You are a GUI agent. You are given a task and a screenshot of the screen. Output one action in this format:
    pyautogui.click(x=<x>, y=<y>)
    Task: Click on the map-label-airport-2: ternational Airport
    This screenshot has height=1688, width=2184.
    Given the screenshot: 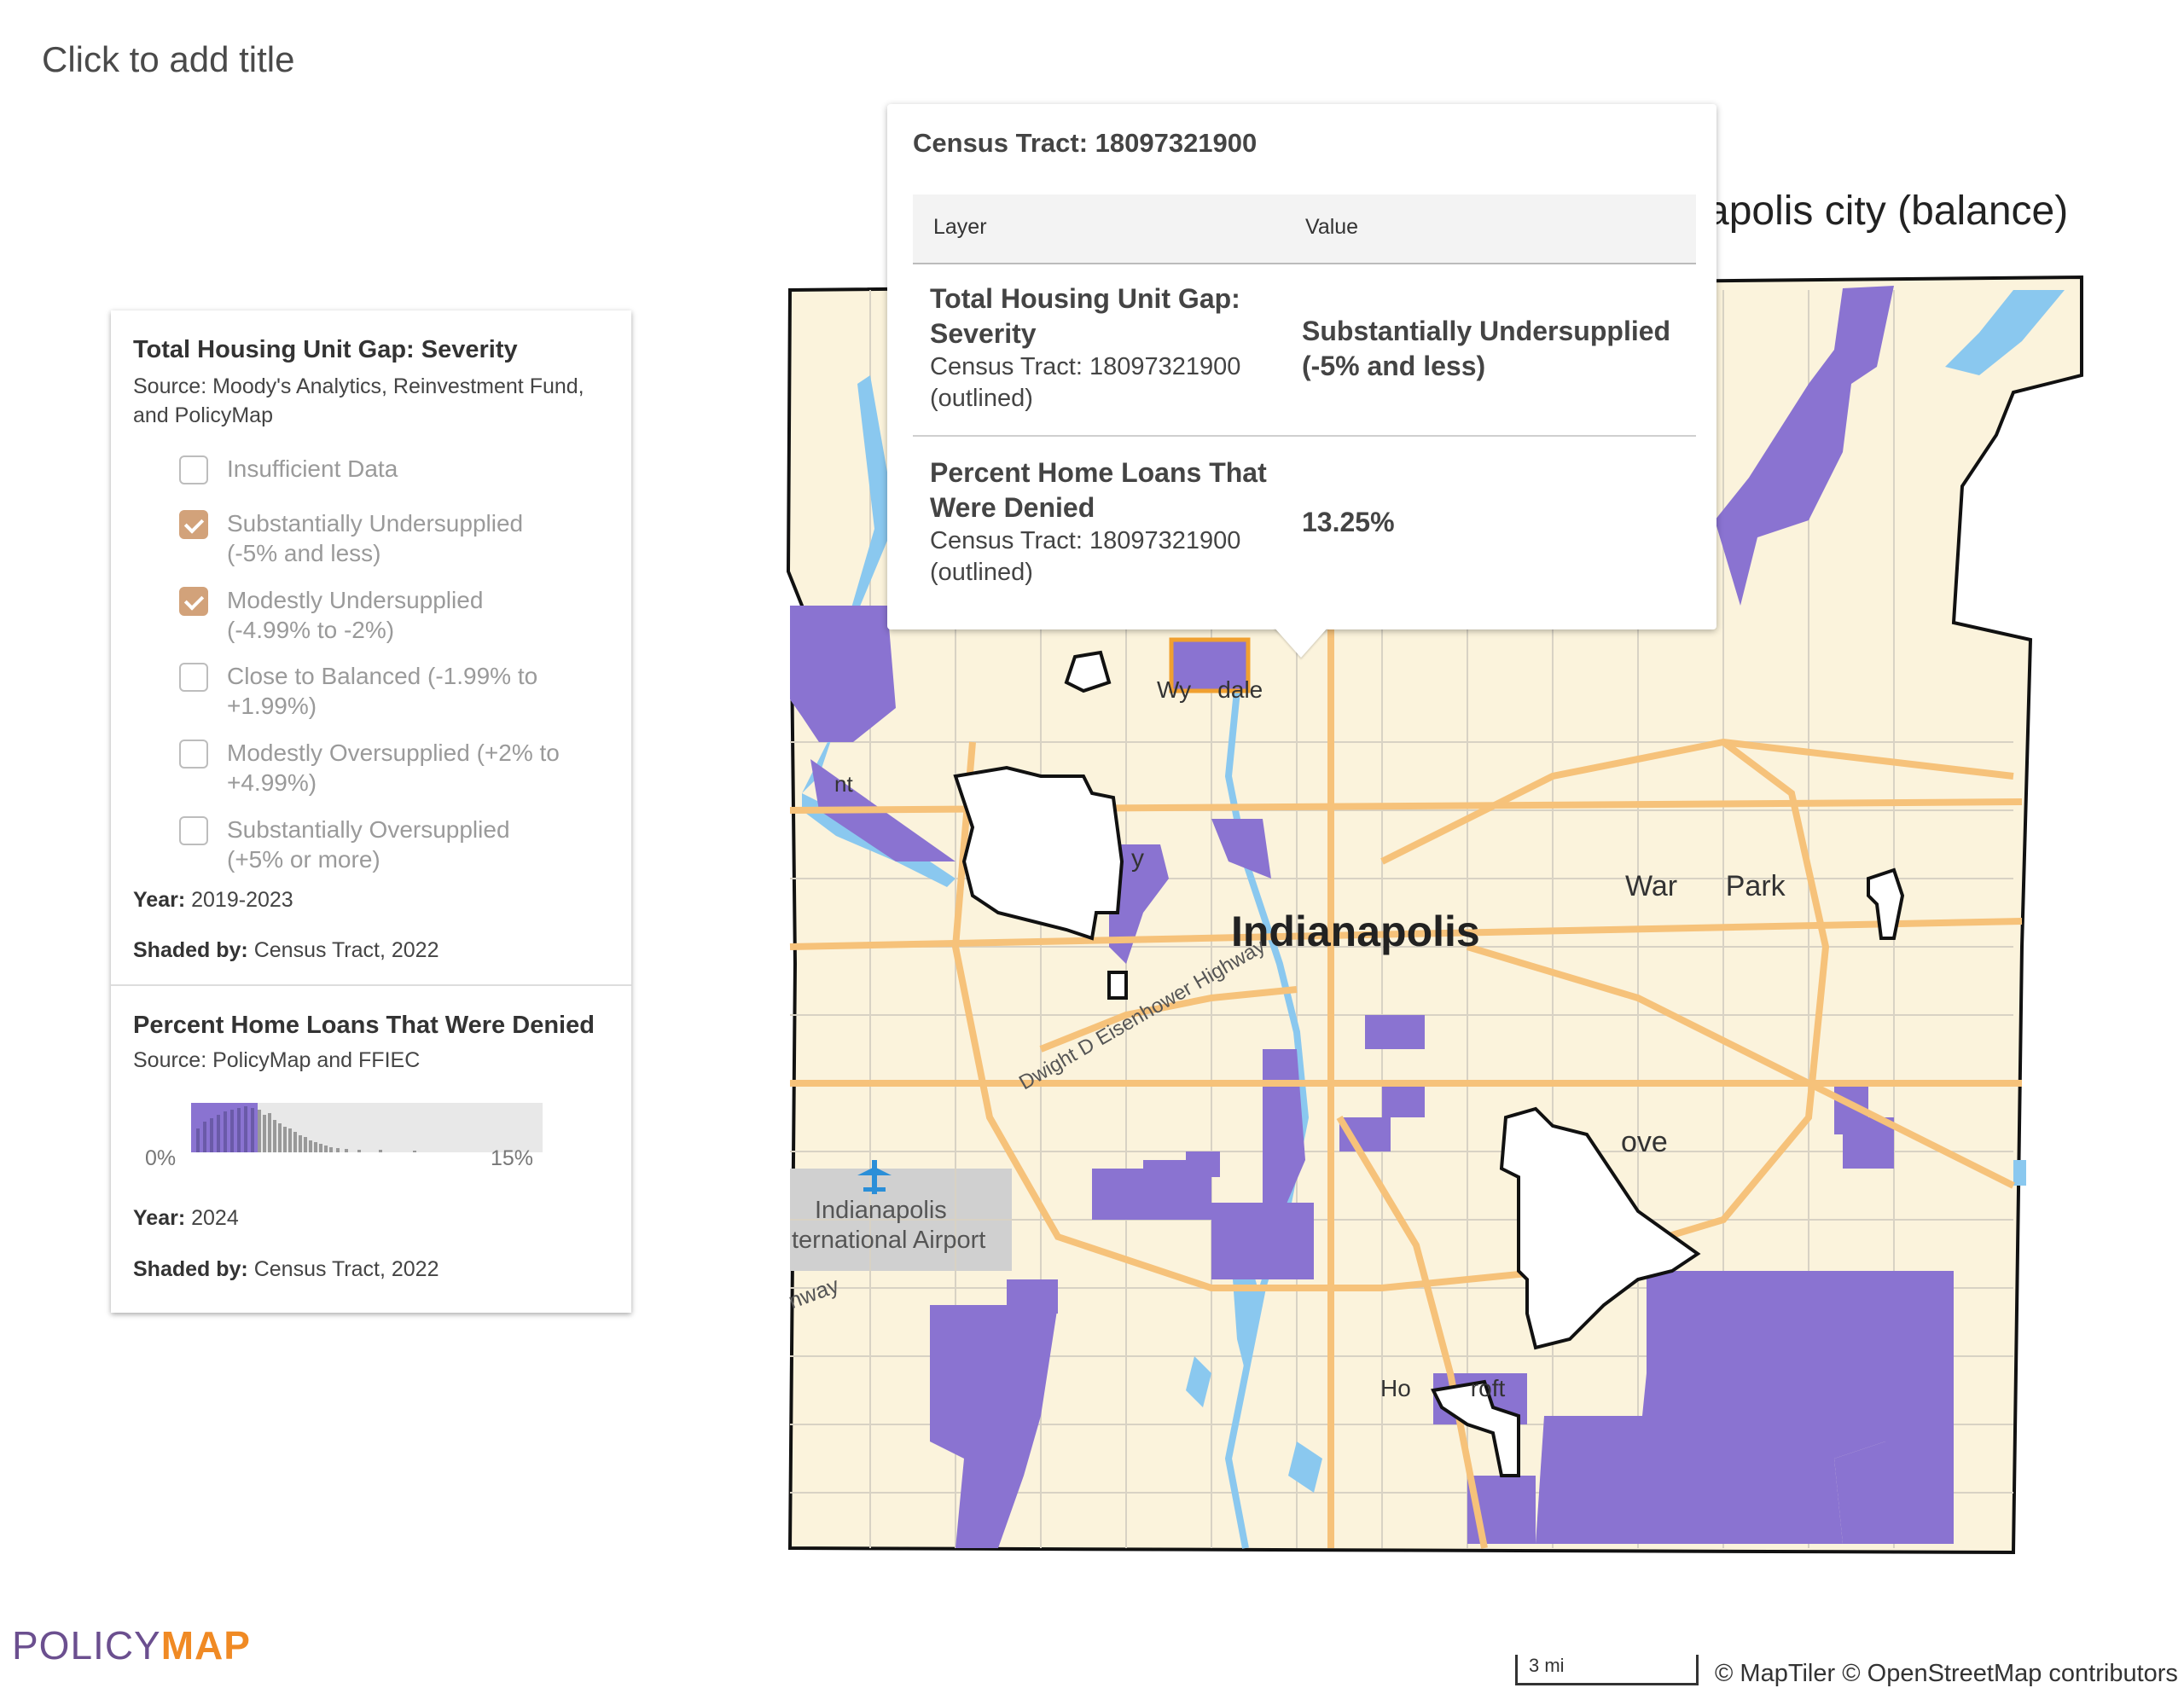 What is the action you would take?
    pyautogui.click(x=889, y=1240)
    